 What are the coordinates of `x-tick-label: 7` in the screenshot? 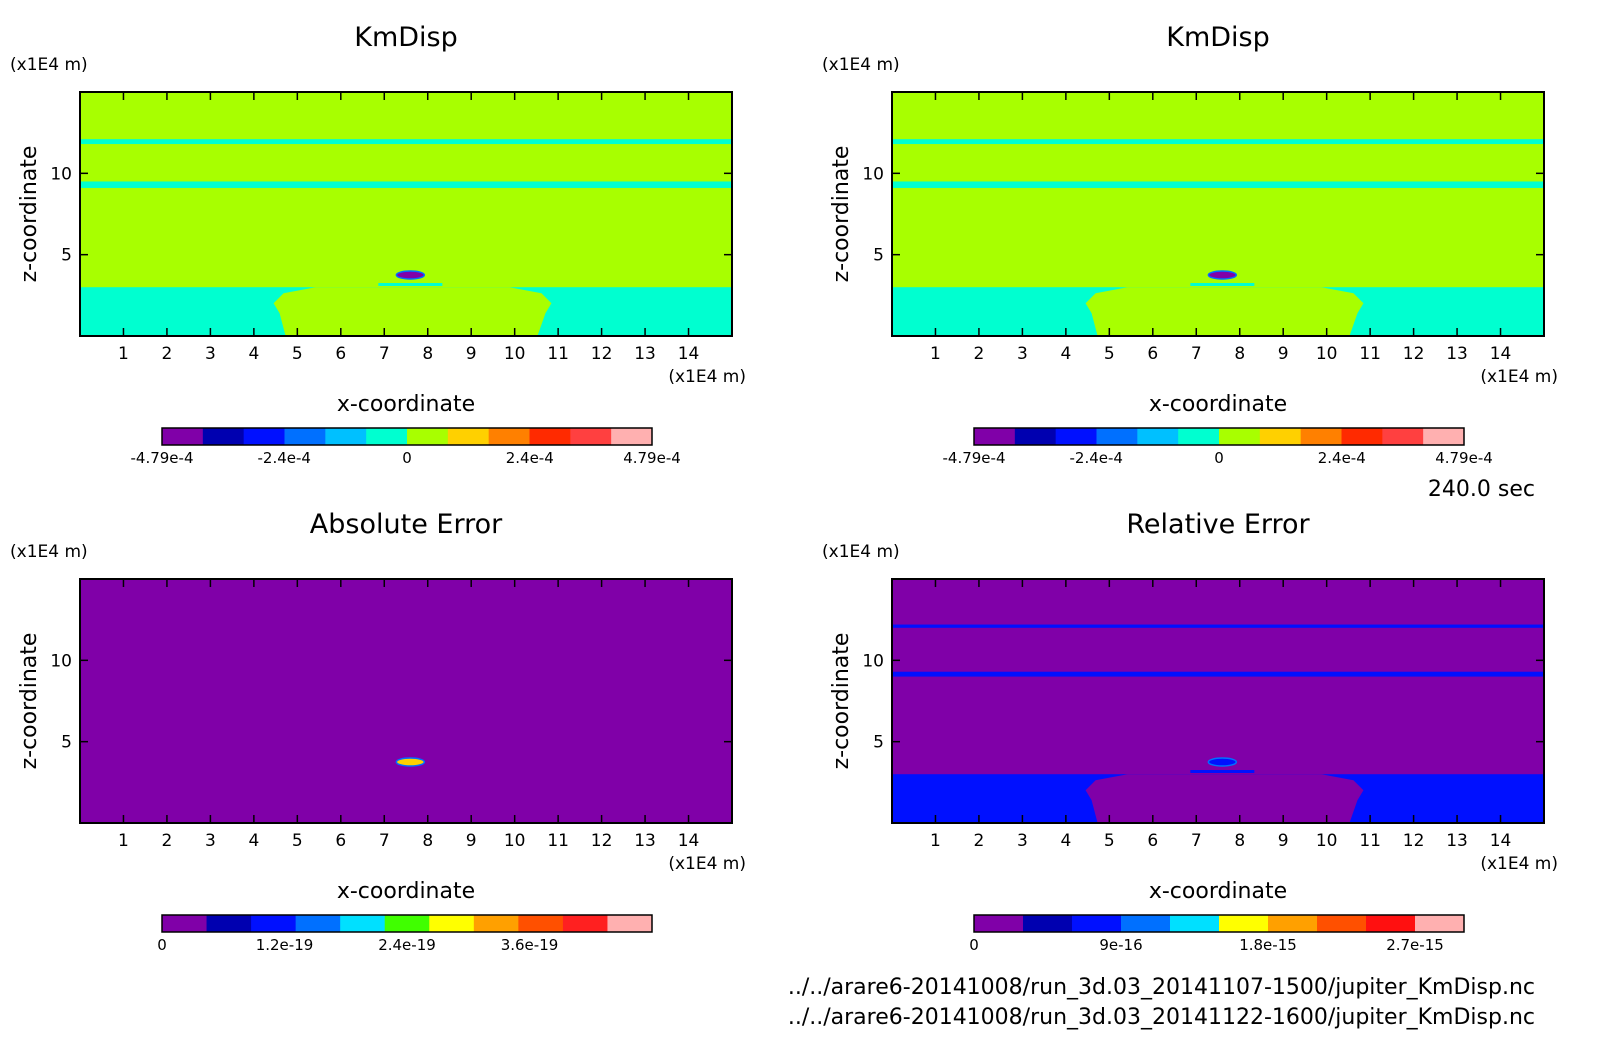 It's located at (1196, 354).